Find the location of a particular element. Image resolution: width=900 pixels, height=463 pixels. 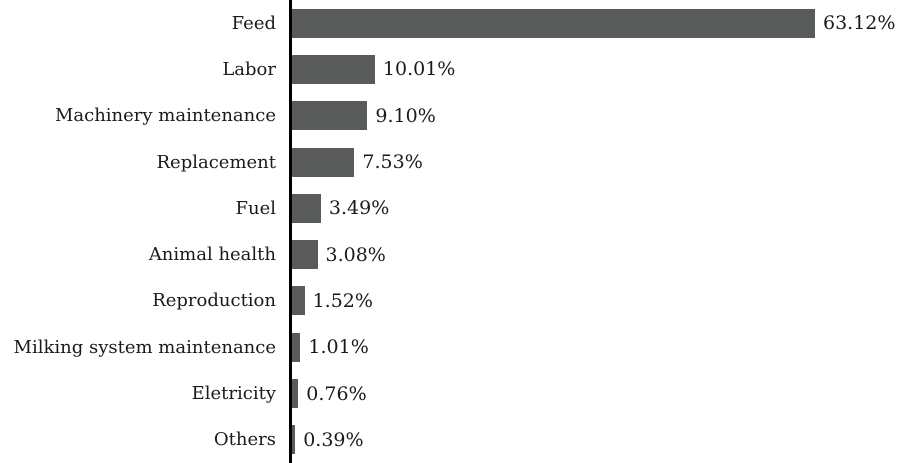

bar-row-machinery-maintenance: Machinery maintenance 9.10% is located at coordinates (450, 116).